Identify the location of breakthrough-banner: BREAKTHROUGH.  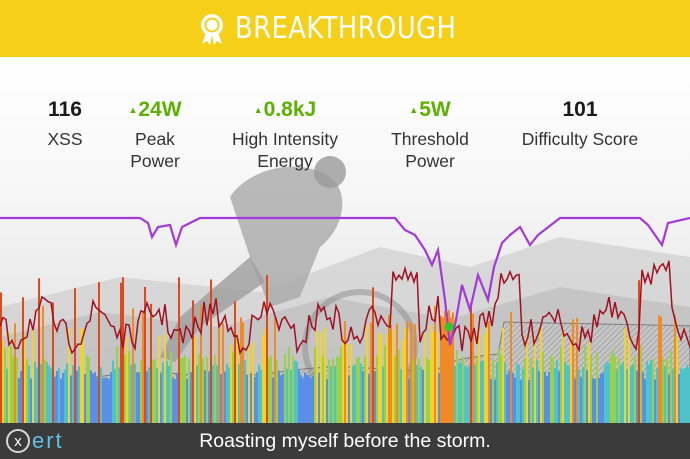
(345, 28).